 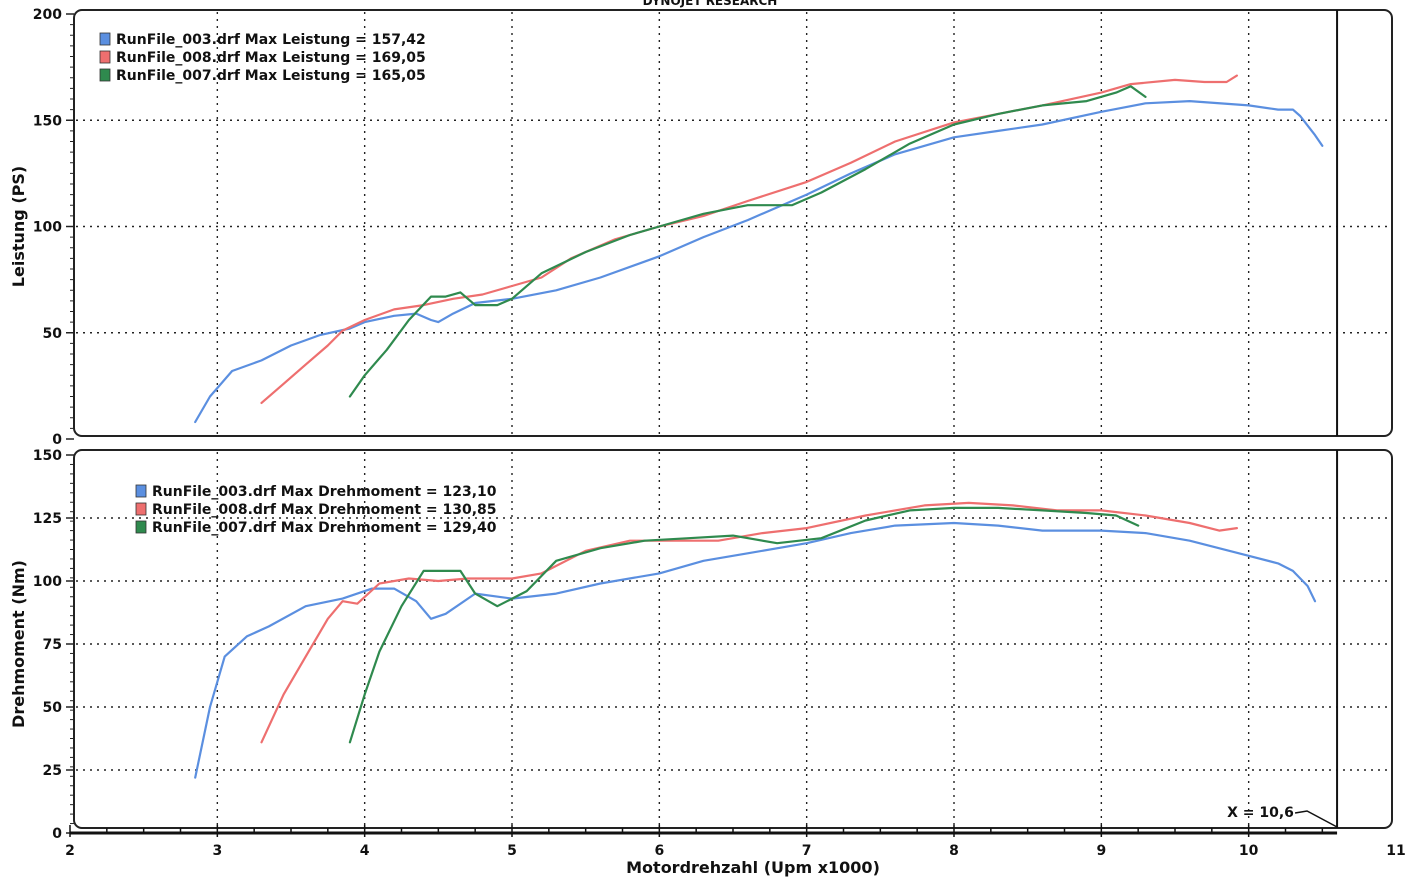 What do you see at coordinates (365, 851) in the screenshot?
I see `x-tick-label: 4` at bounding box center [365, 851].